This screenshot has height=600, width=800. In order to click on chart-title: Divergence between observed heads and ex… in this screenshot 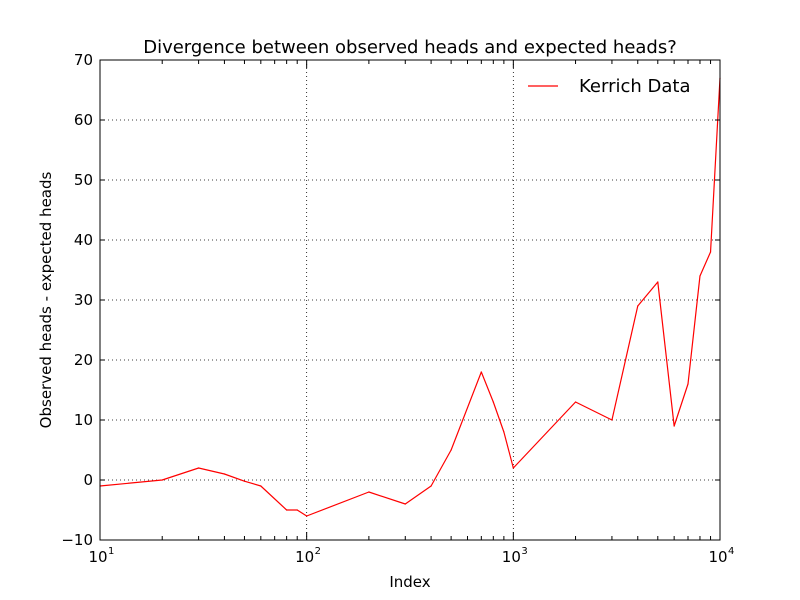, I will do `click(410, 47)`.